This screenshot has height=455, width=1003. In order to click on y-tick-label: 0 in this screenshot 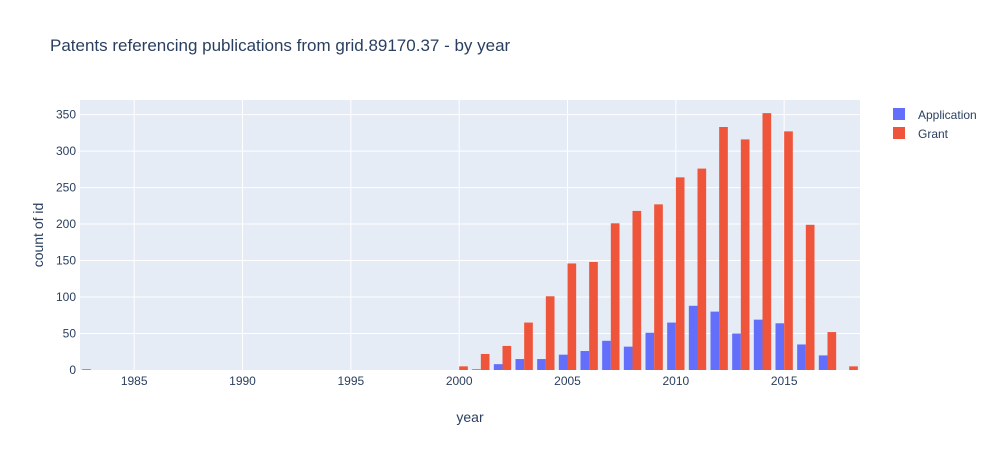, I will do `click(72, 370)`.